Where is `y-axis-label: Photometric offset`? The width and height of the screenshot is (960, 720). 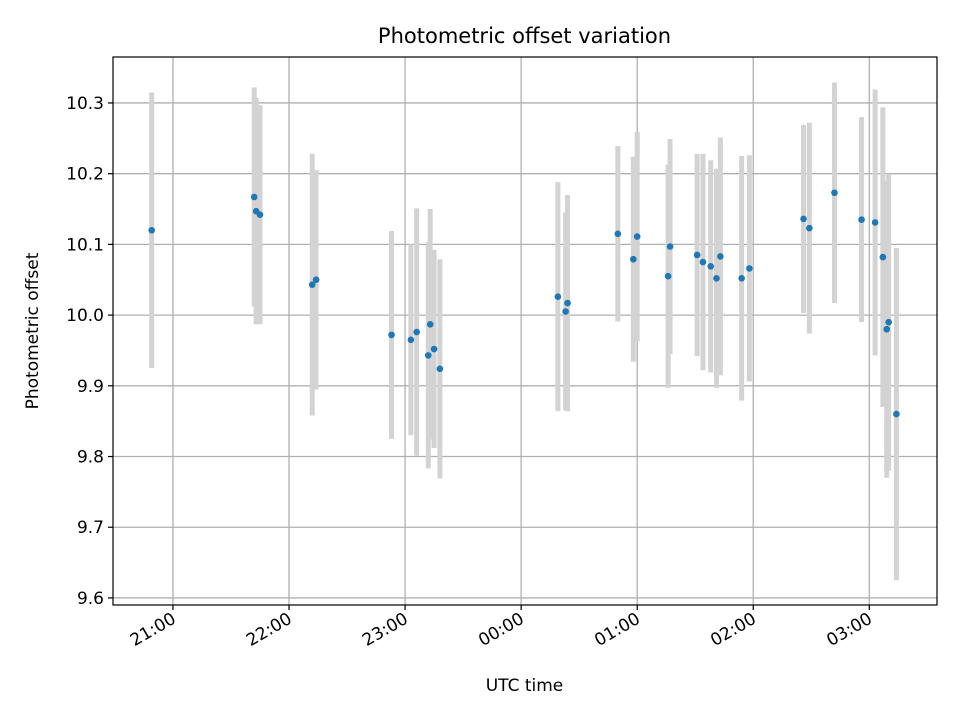
y-axis-label: Photometric offset is located at coordinates (33, 330).